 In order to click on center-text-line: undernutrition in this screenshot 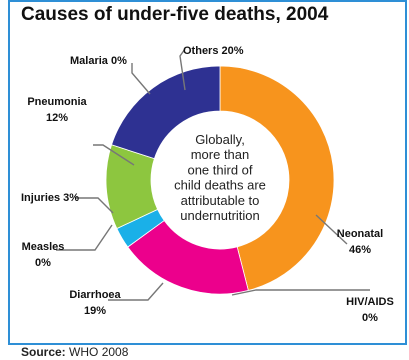, I will do `click(220, 215)`.